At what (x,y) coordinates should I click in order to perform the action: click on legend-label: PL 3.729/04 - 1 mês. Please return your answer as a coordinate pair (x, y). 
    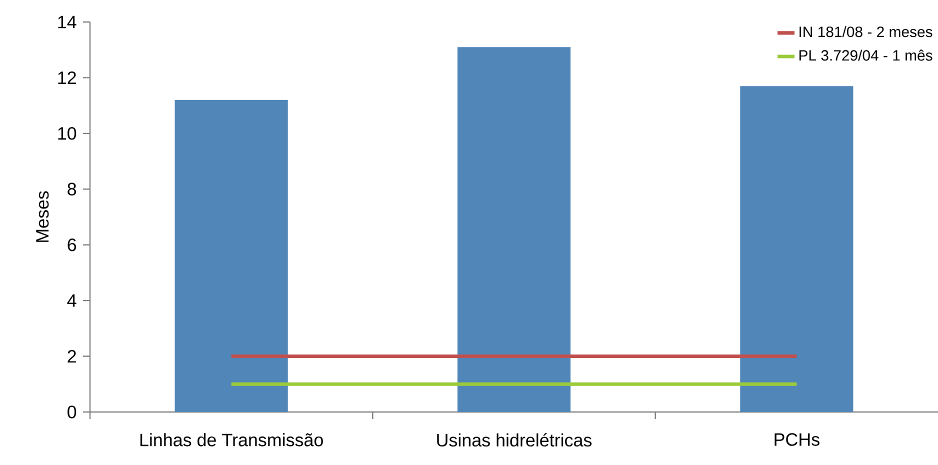
    Looking at the image, I should click on (865, 55).